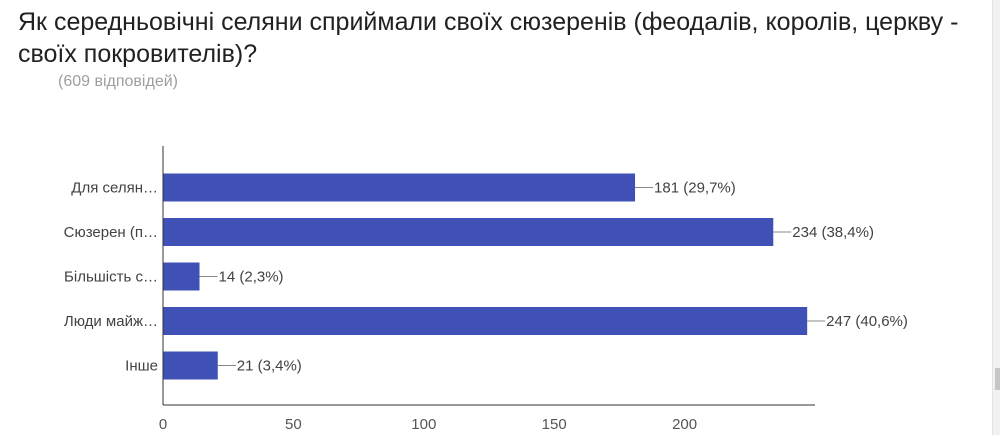 This screenshot has width=1000, height=435. What do you see at coordinates (997, 379) in the screenshot?
I see `scrollbar-thumb` at bounding box center [997, 379].